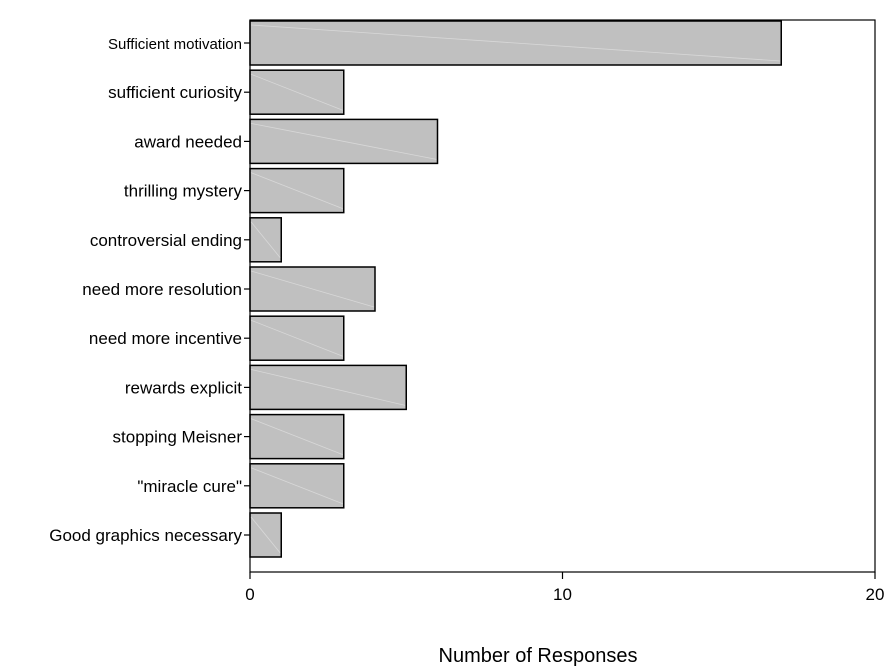  I want to click on bar, so click(297, 436).